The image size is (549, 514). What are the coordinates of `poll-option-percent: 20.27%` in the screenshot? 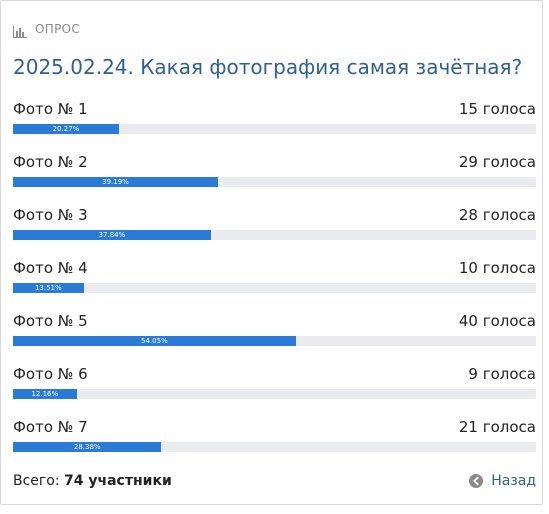 It's located at (66, 129).